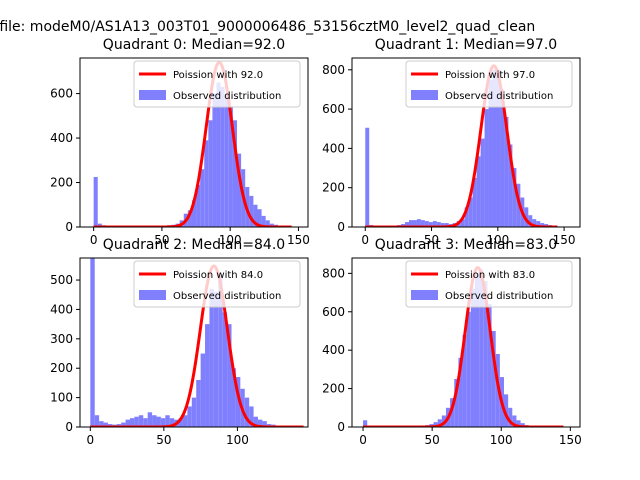  I want to click on y-tick-label: 500, so click(61, 280).